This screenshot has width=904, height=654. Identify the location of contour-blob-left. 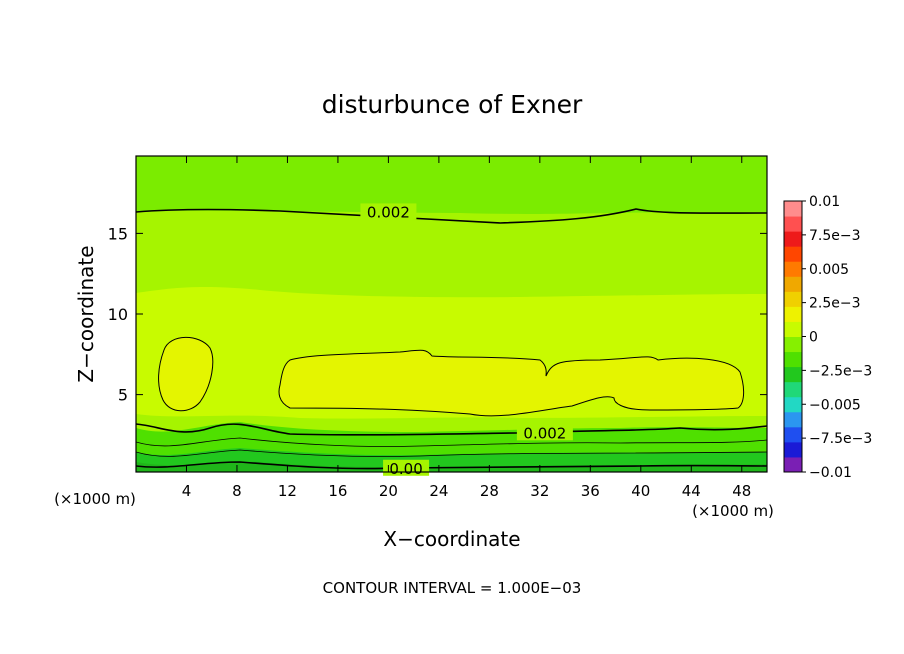
(186, 374).